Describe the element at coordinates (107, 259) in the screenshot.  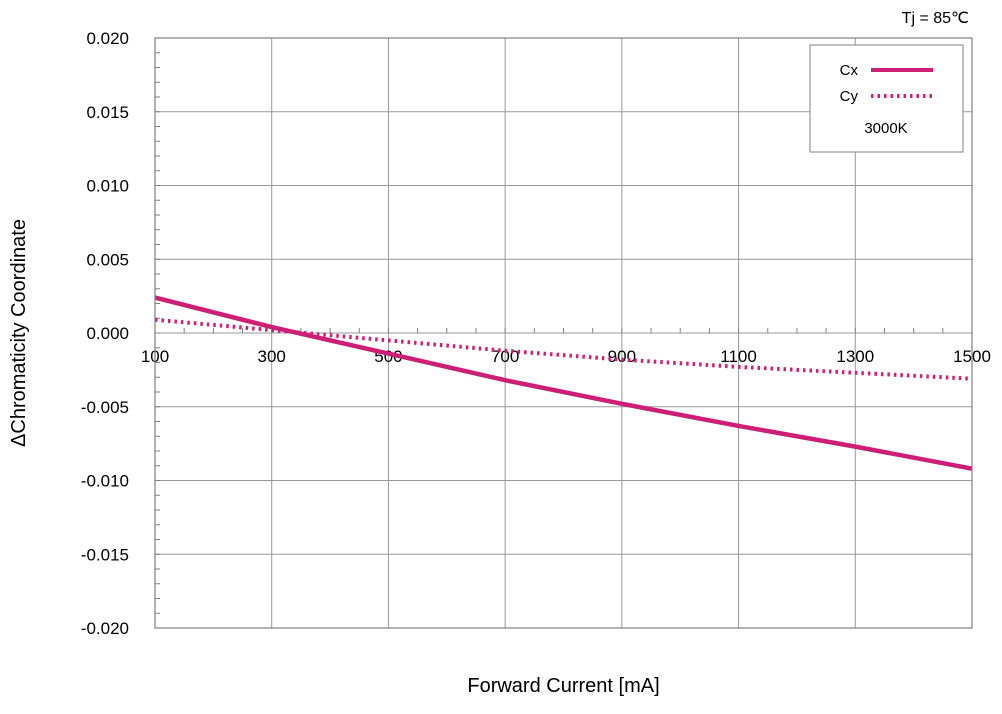
I see `y-tick-label: 0.005` at that location.